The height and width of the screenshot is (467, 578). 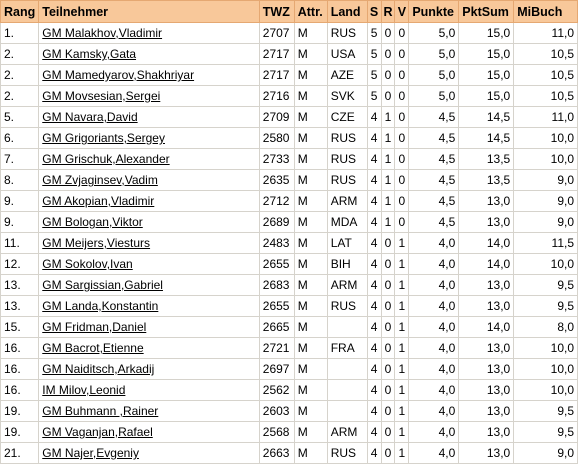 What do you see at coordinates (310, 11) in the screenshot?
I see `header-attr: Attr.` at bounding box center [310, 11].